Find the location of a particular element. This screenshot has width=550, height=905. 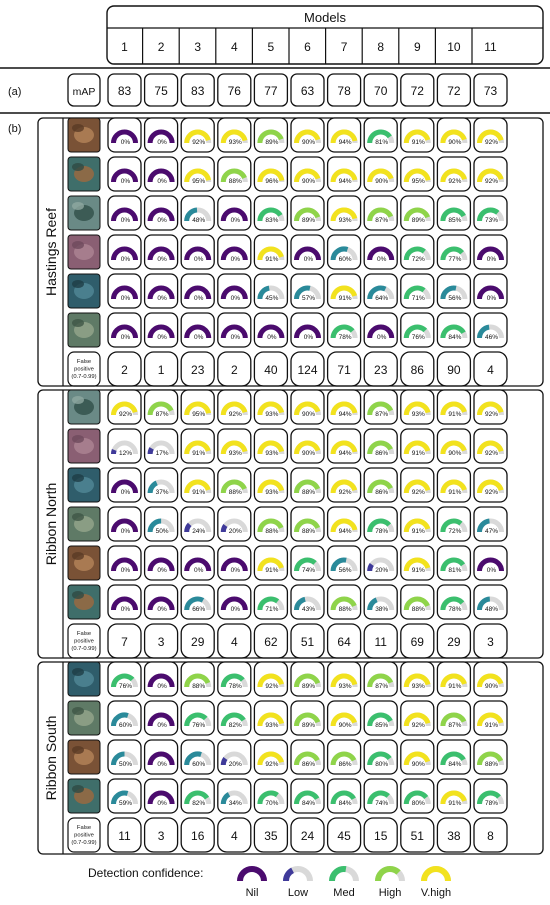

false-positive-value: 40 is located at coordinates (271, 370).